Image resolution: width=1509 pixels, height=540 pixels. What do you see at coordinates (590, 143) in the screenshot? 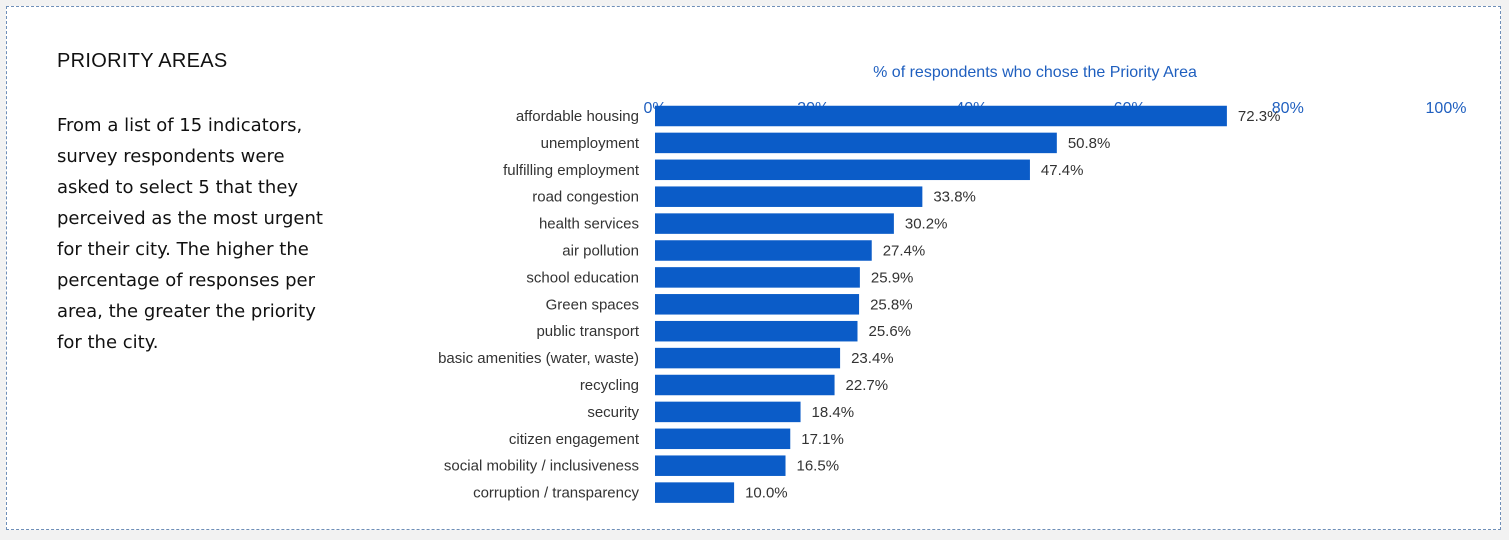
I see `category-label: unemployment` at bounding box center [590, 143].